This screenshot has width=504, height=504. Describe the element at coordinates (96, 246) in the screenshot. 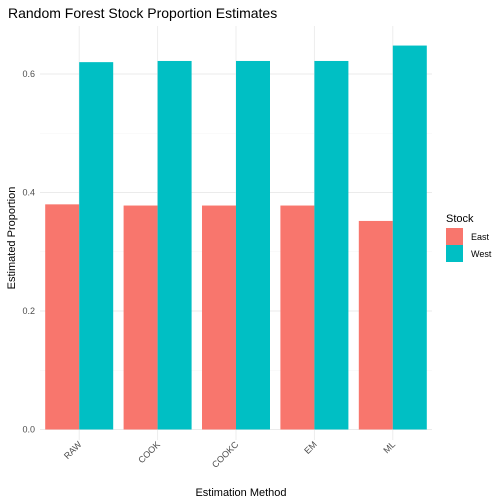

I see `bar-west-raw` at that location.